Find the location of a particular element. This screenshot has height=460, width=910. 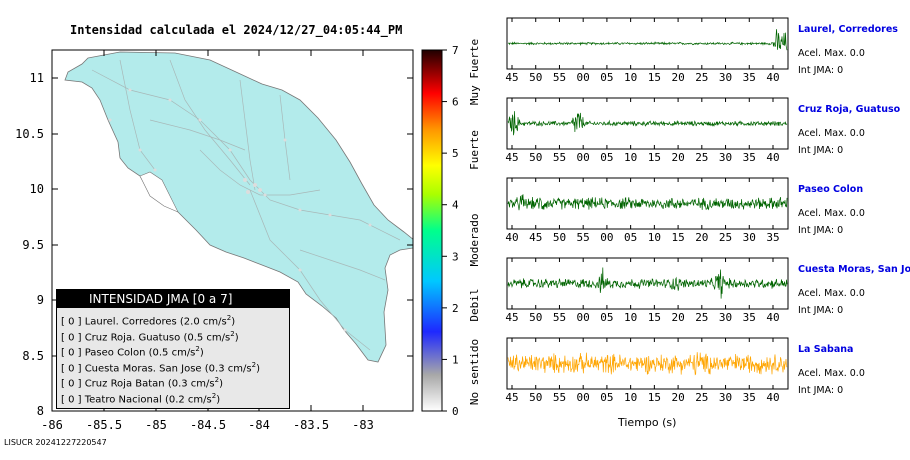

colorbar-tick-label: 5 is located at coordinates (455, 153).